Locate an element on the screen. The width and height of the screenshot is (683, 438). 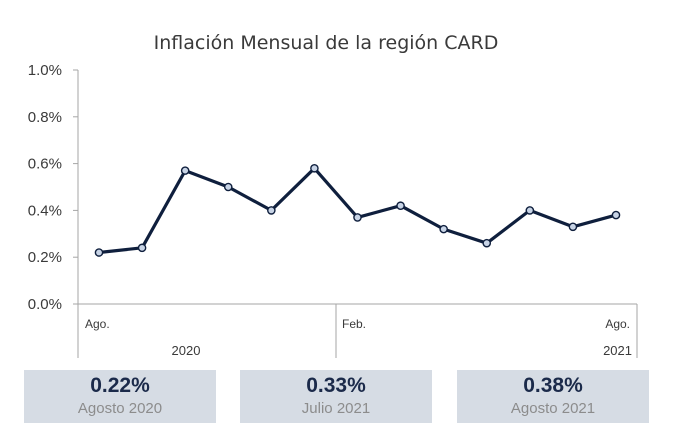
x-axis: Ago. Feb. Ago. 2020 2021 is located at coordinates (357, 330).